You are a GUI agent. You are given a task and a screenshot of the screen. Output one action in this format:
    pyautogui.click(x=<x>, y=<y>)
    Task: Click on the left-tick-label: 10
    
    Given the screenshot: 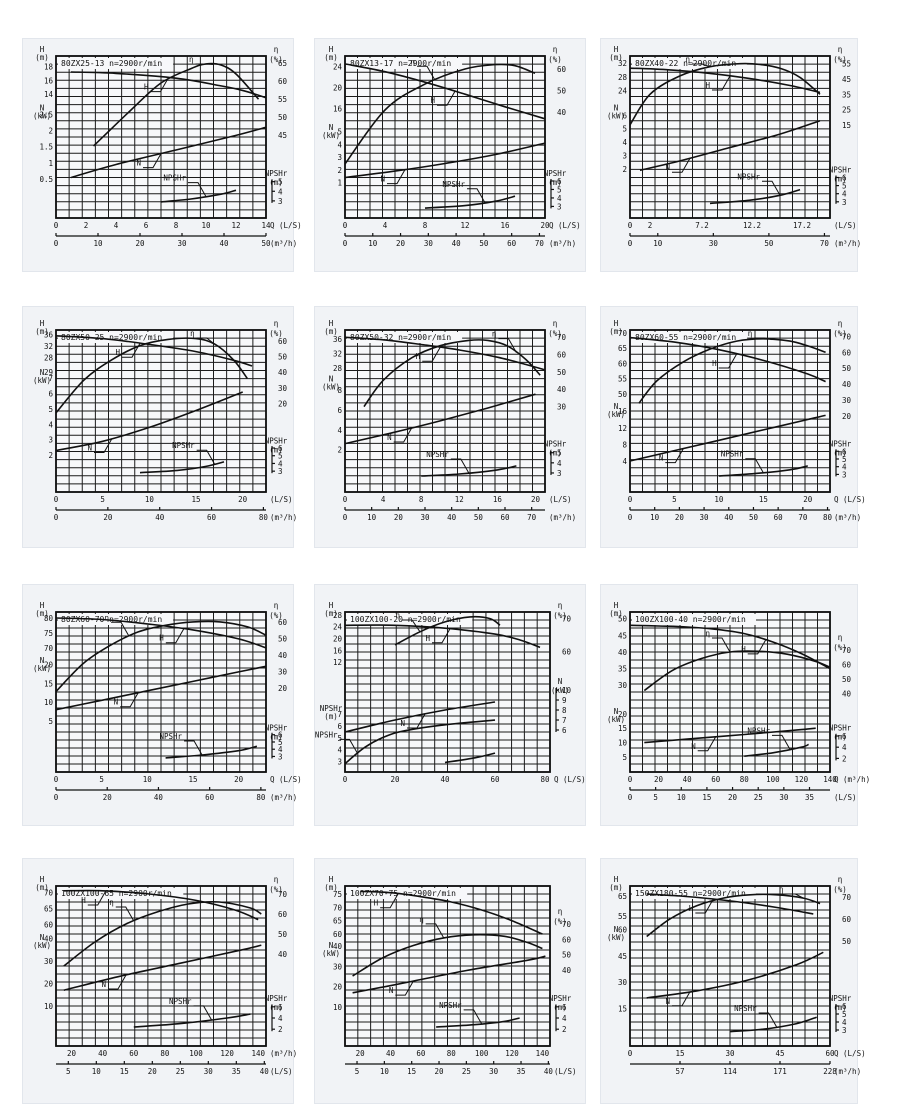 What is the action you would take?
    pyautogui.click(x=49, y=1006)
    